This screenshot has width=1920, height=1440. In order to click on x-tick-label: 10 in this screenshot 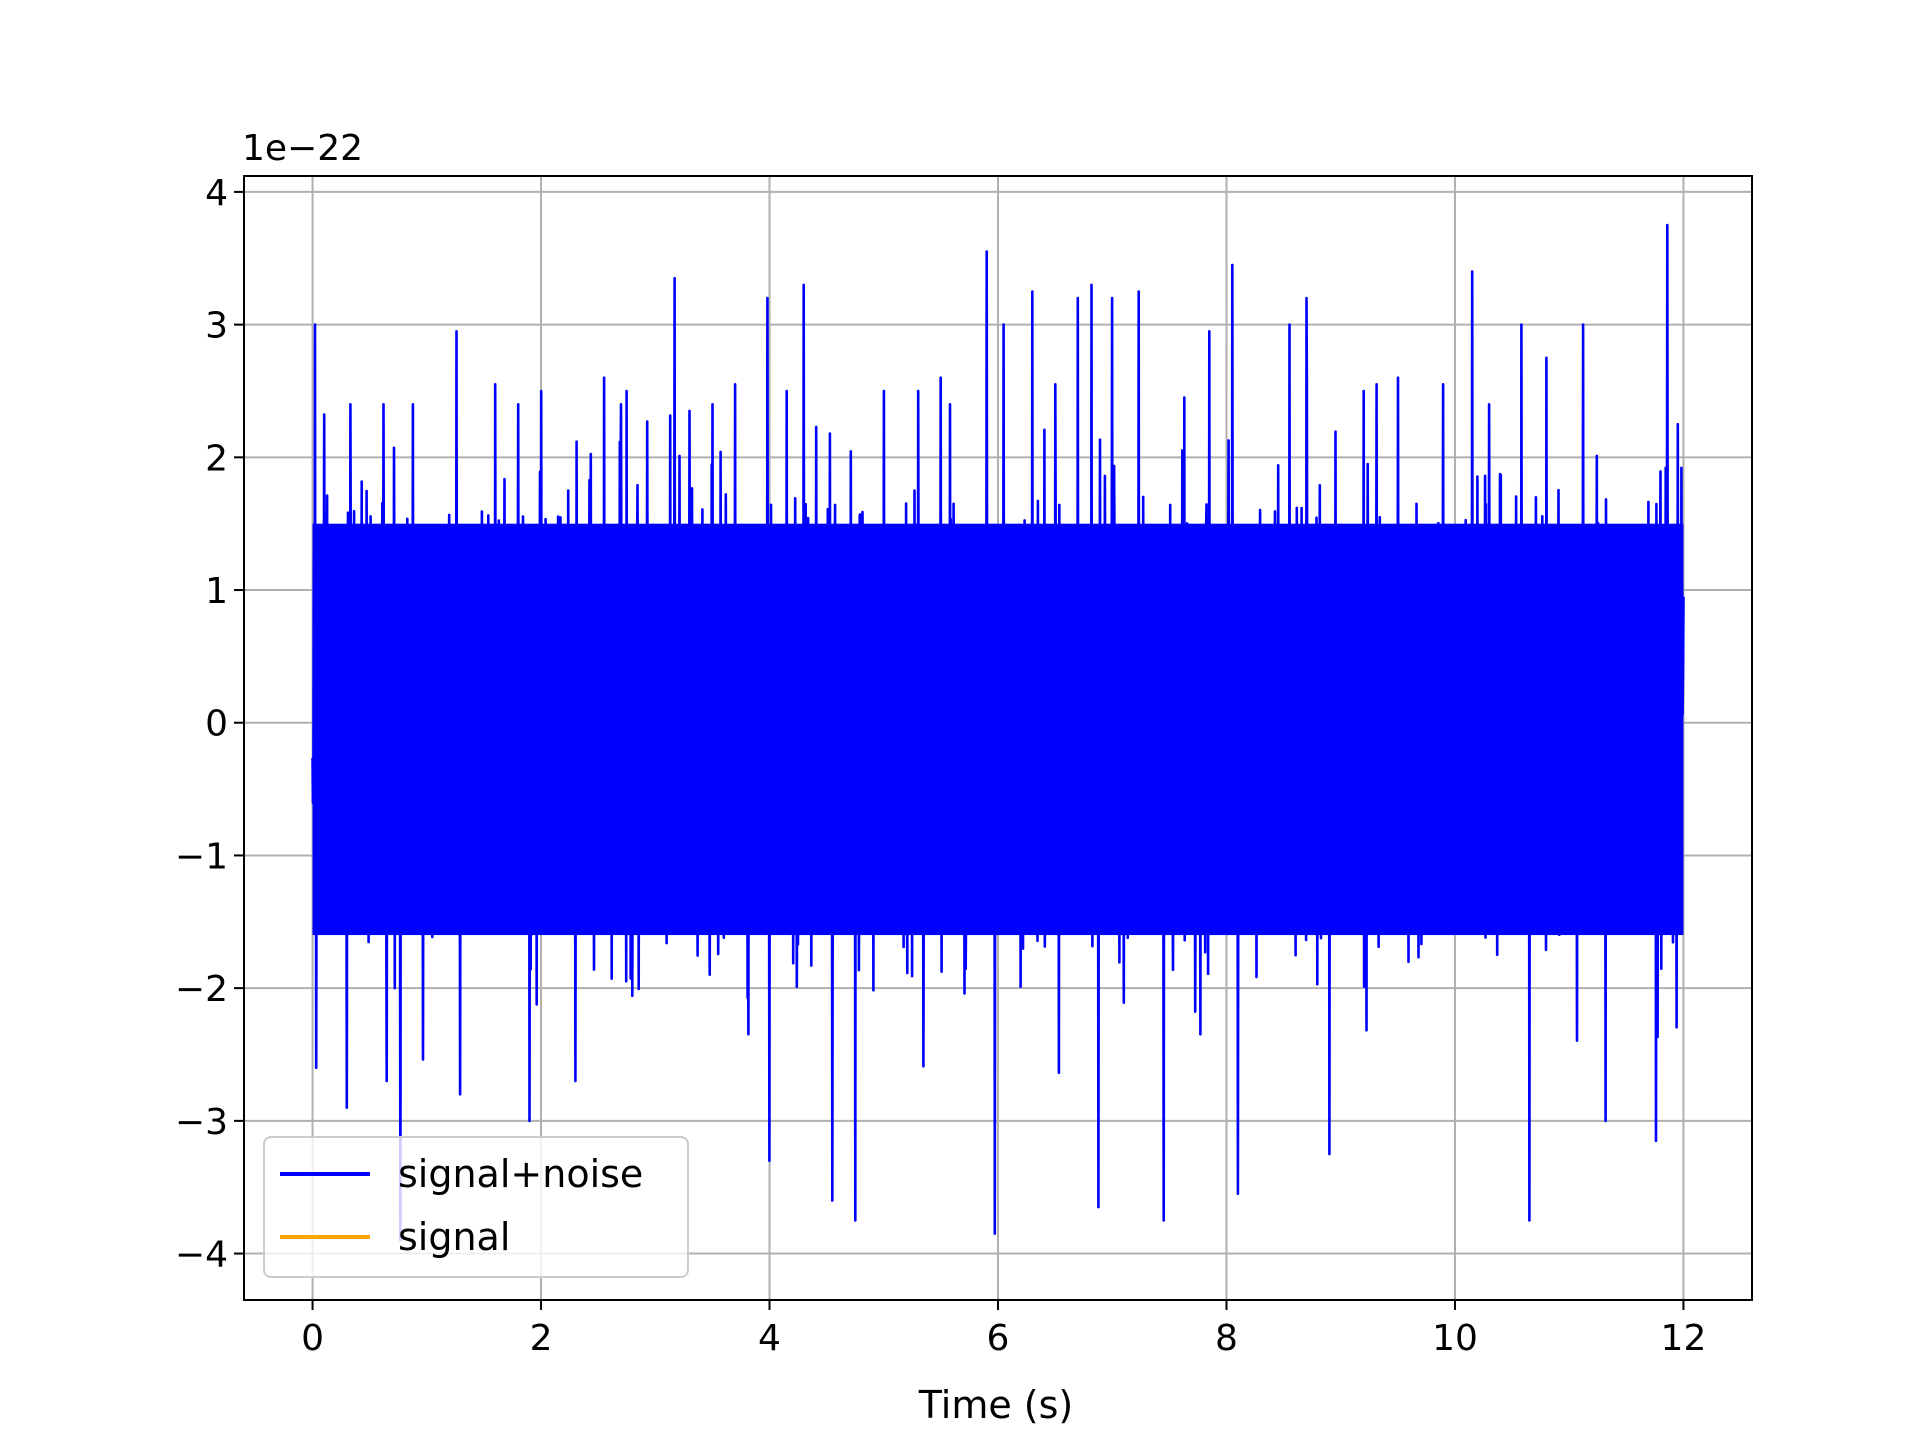, I will do `click(1455, 1338)`.